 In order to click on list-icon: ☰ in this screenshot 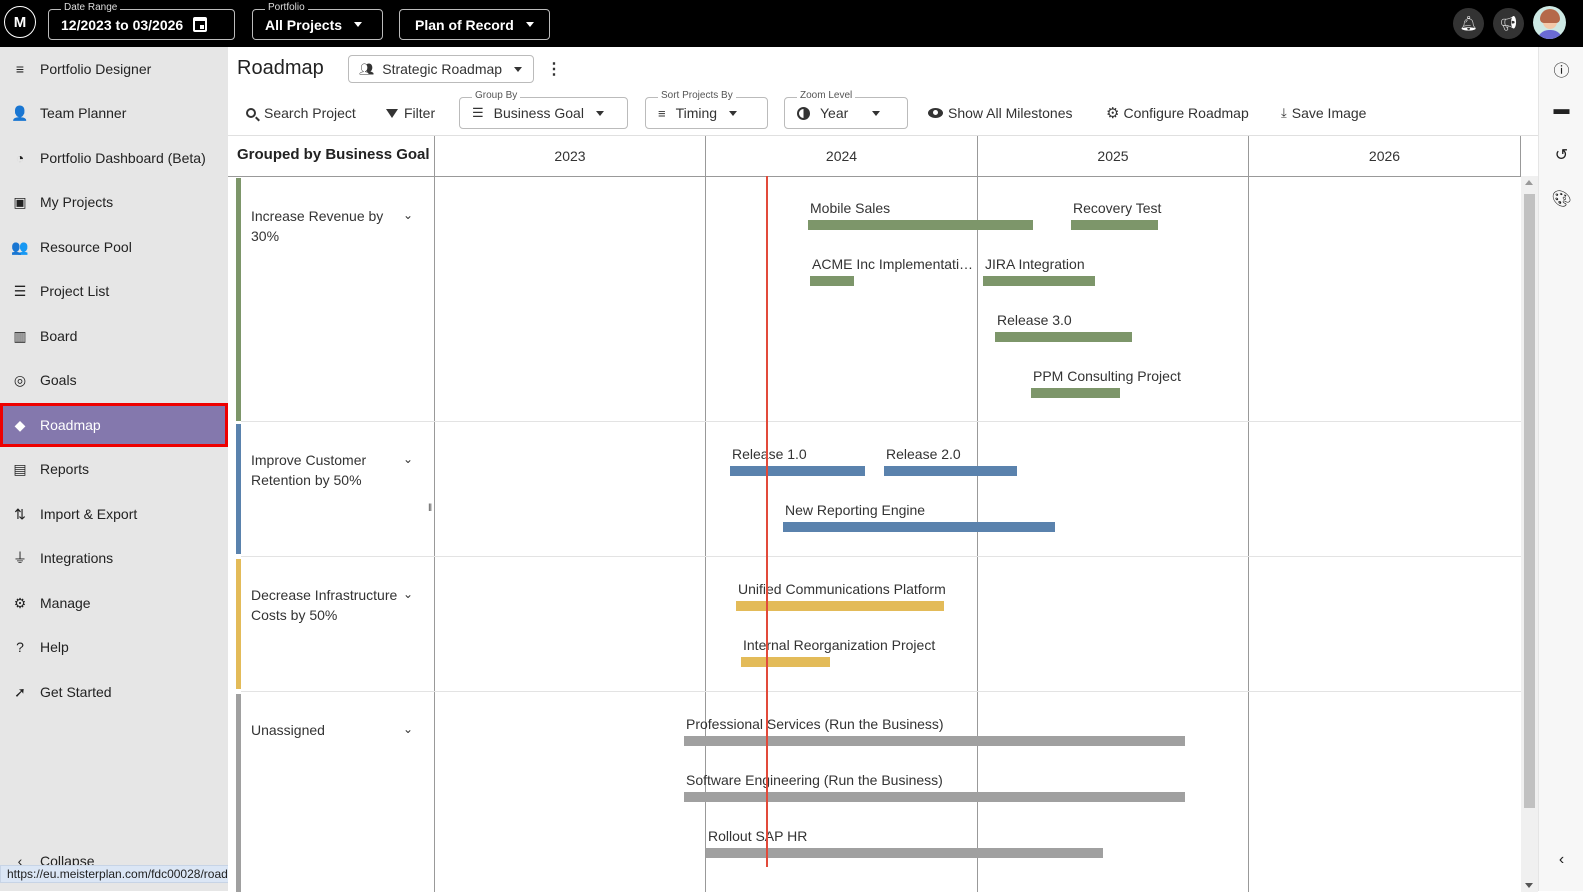, I will do `click(20, 290)`.